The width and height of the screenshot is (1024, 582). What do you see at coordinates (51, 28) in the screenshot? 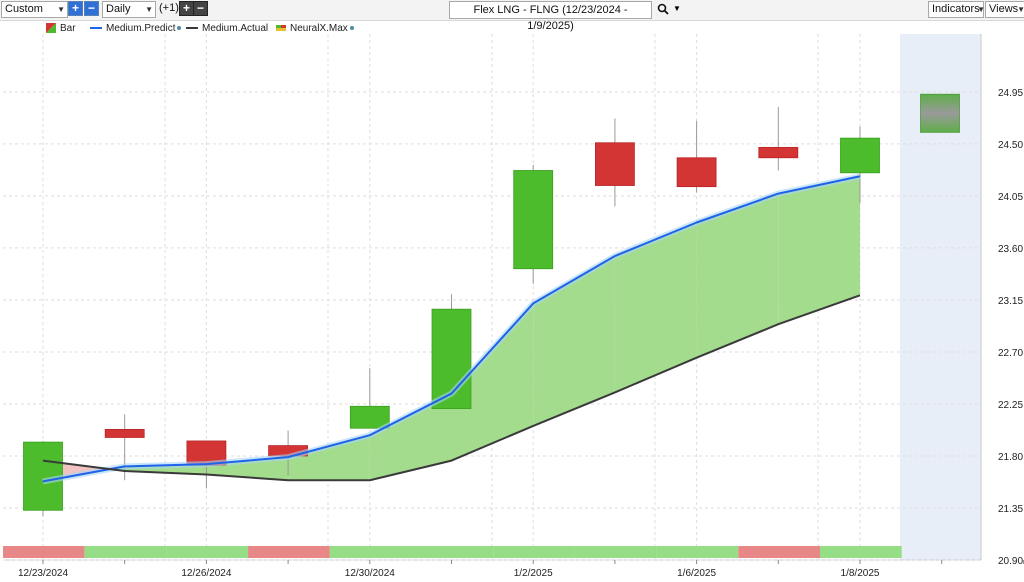
I see `bar-legend-icon` at bounding box center [51, 28].